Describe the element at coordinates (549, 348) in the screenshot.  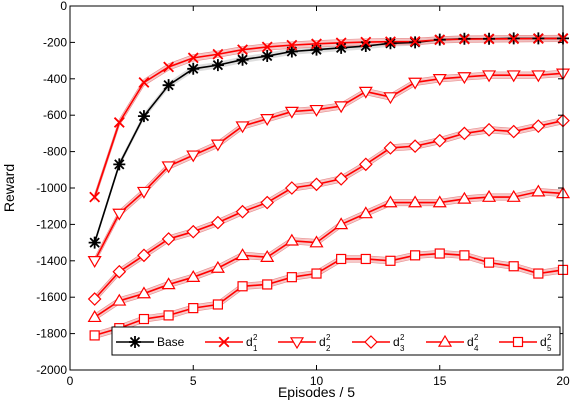
I see `legend-label-sub: 5` at that location.